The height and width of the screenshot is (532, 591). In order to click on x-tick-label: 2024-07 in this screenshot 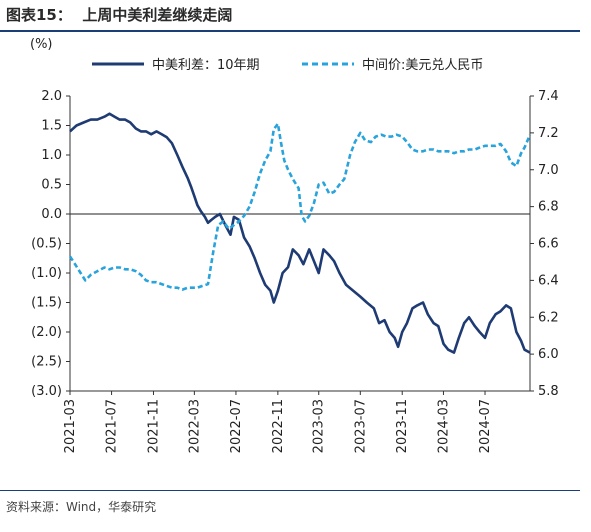, I will do `click(485, 426)`.